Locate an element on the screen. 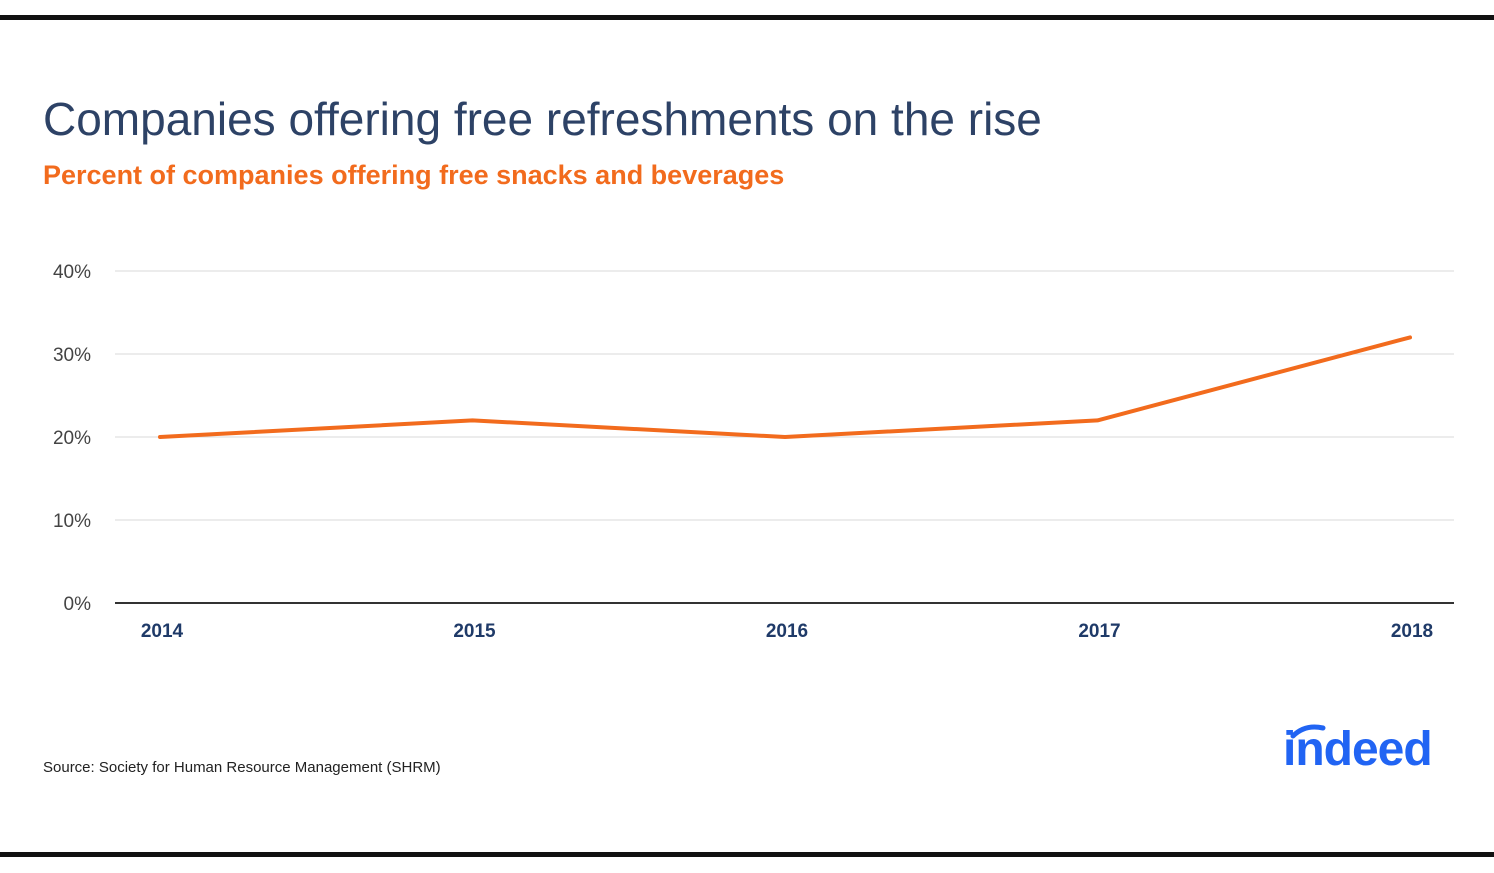 The image size is (1494, 873). y-tick-label: 20% is located at coordinates (72, 438).